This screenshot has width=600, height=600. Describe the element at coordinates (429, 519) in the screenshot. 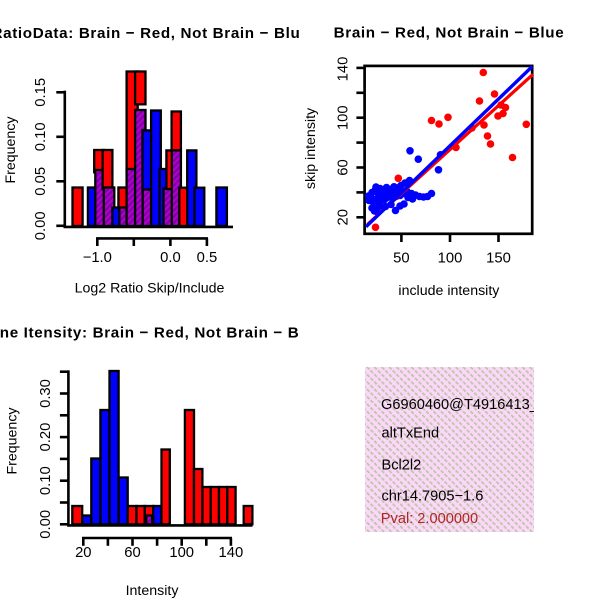

I see `svg-text: Pval: 2.000000` at that location.